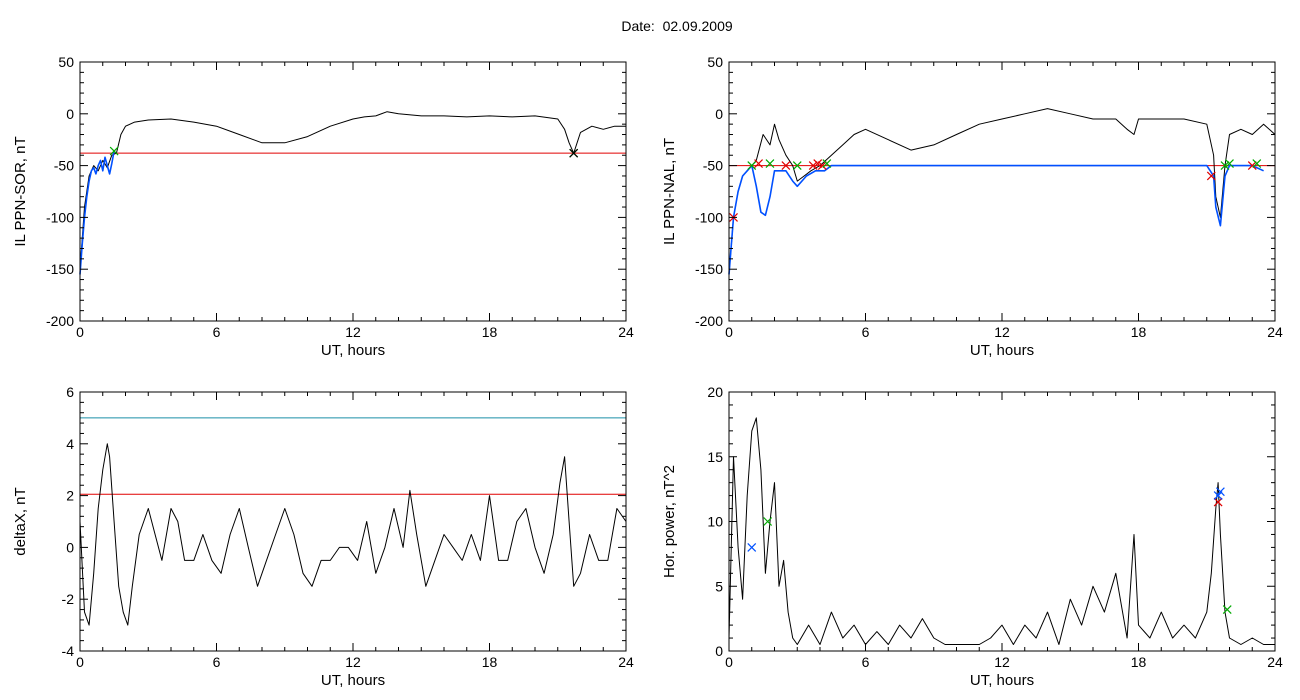  I want to click on chart-2-x-tick-label: 12, so click(1002, 332).